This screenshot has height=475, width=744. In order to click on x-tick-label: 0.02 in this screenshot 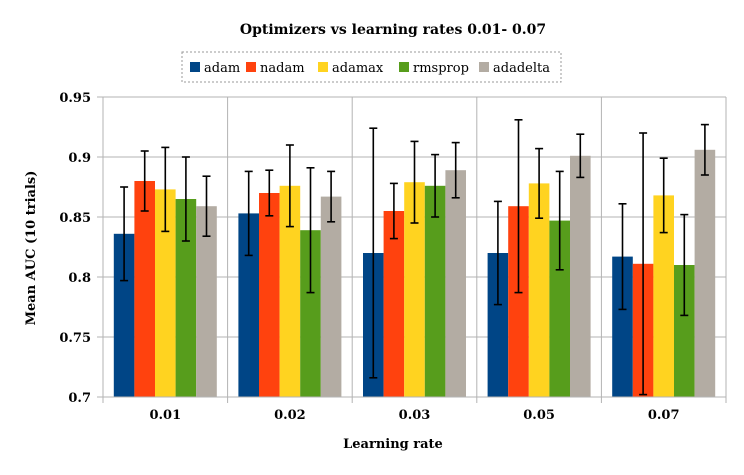, I will do `click(290, 415)`.